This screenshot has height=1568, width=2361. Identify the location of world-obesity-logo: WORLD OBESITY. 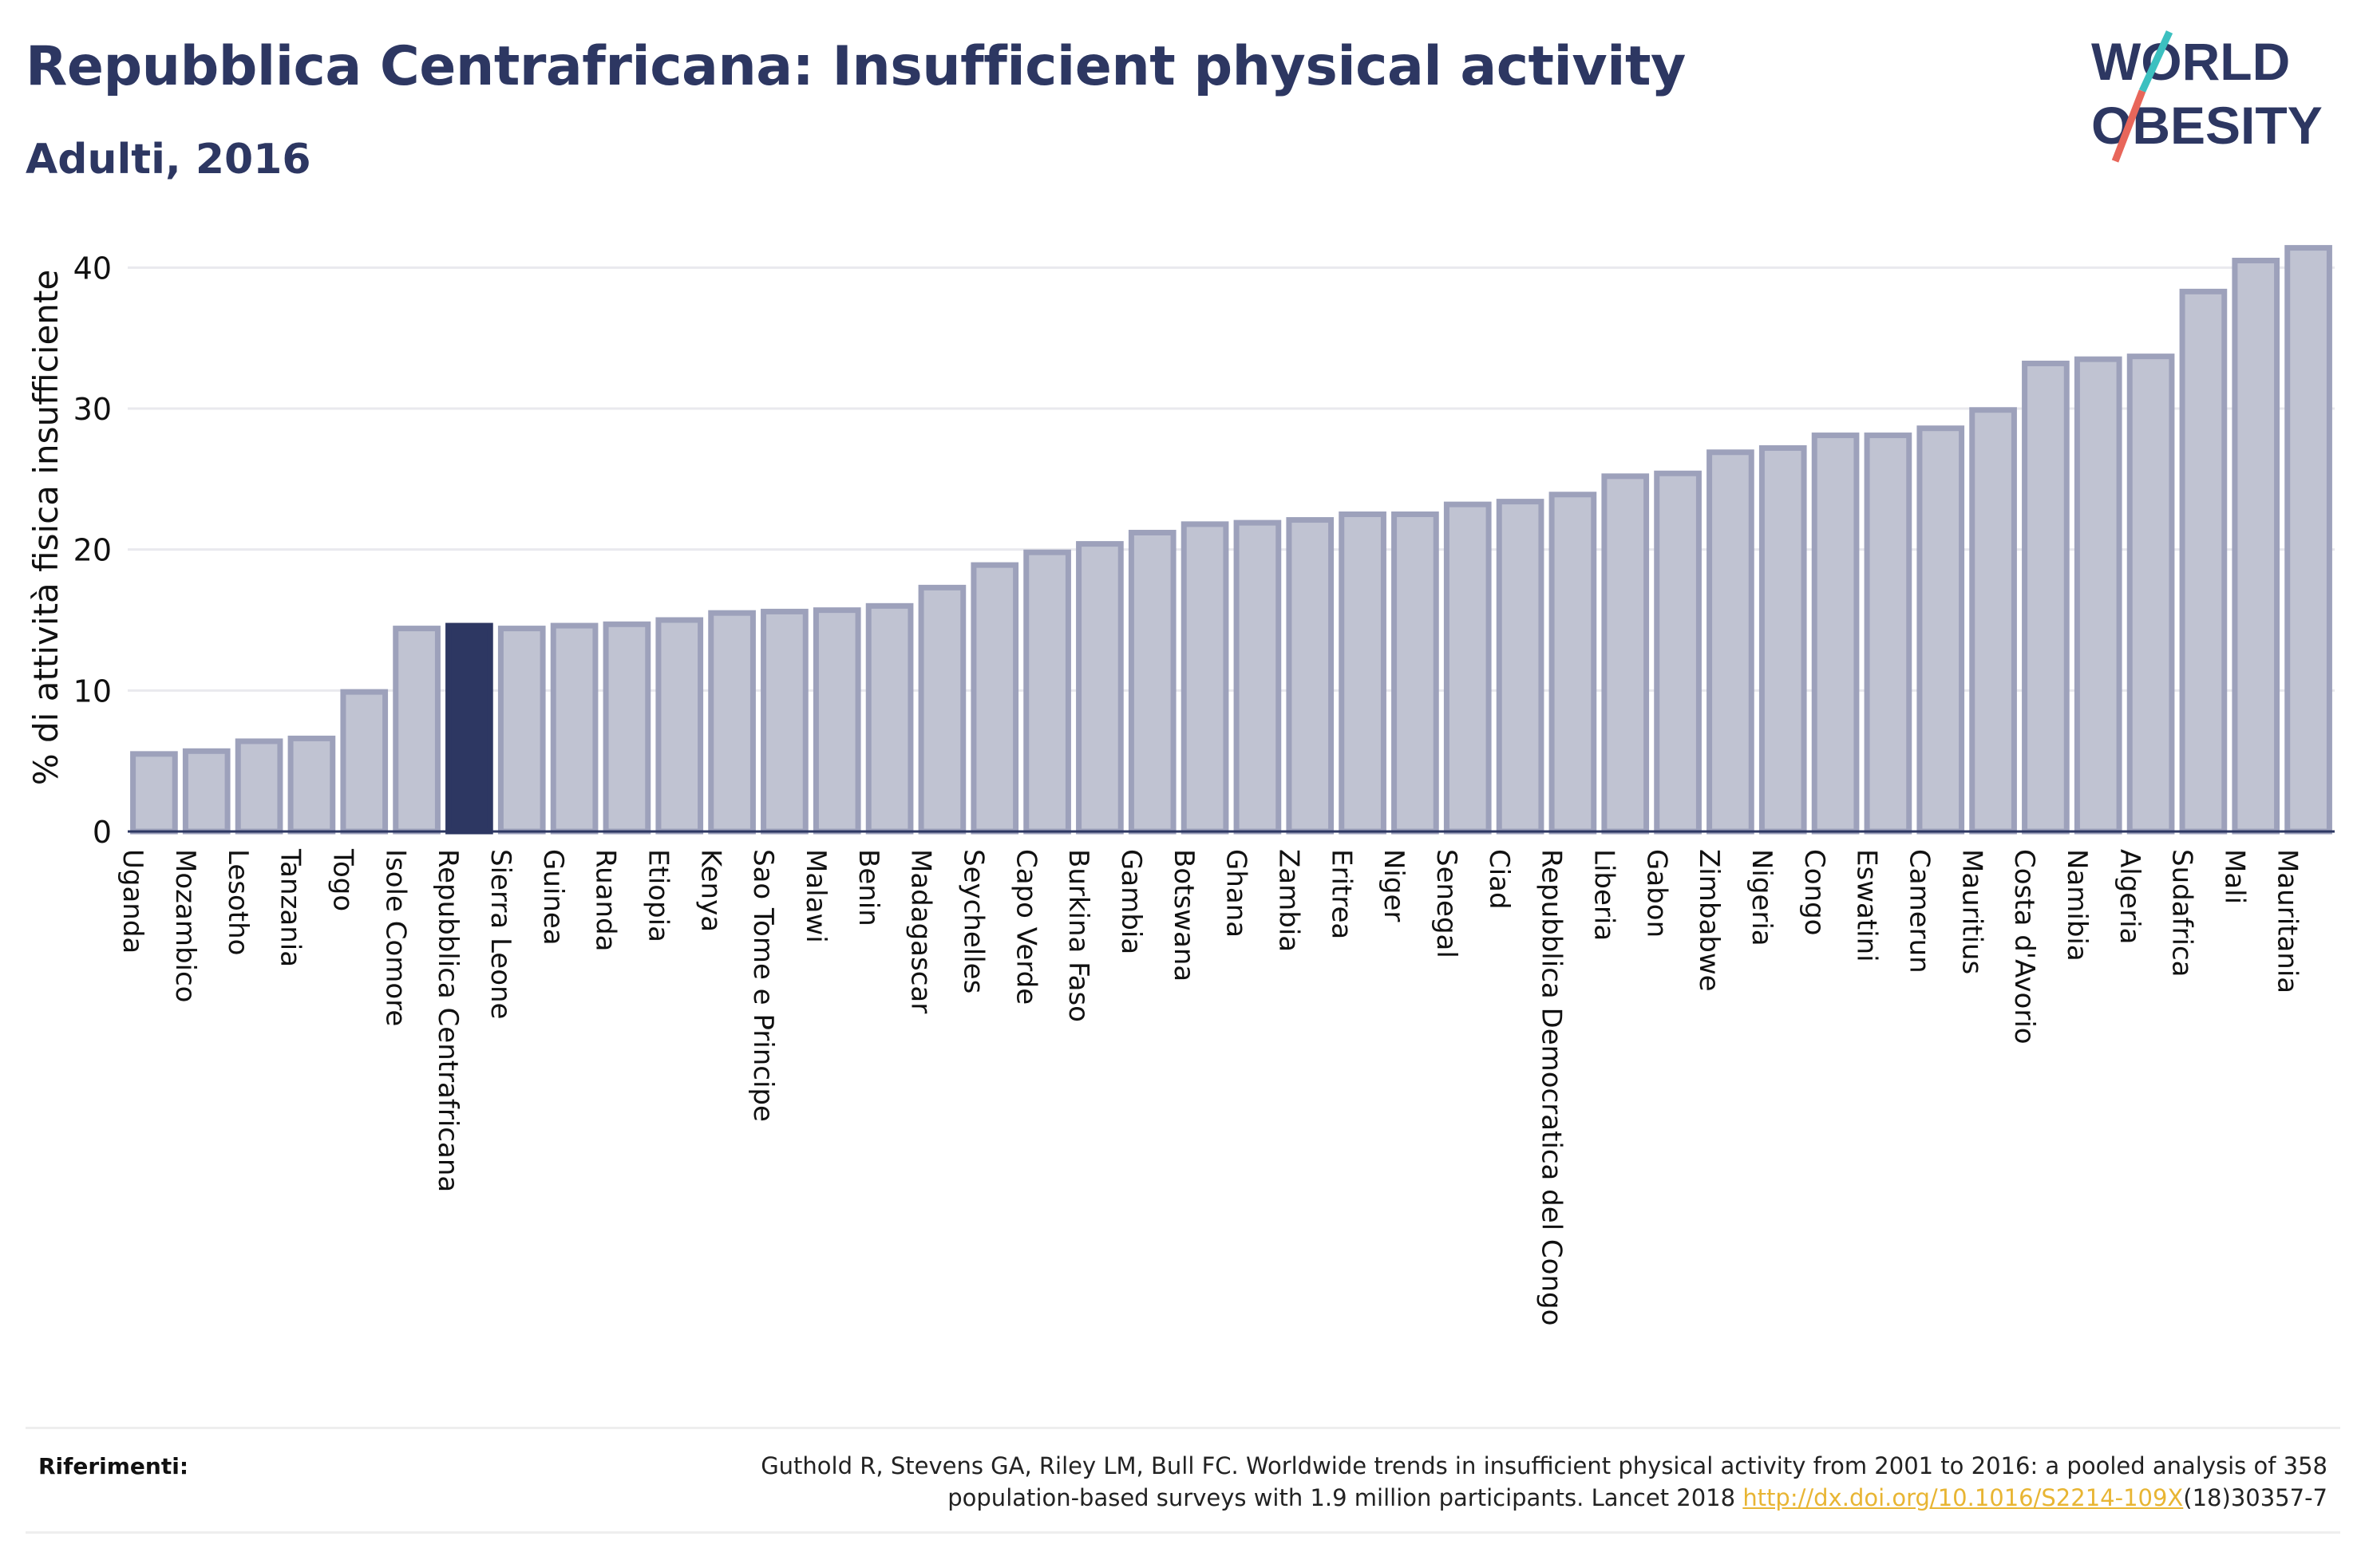
(2207, 96).